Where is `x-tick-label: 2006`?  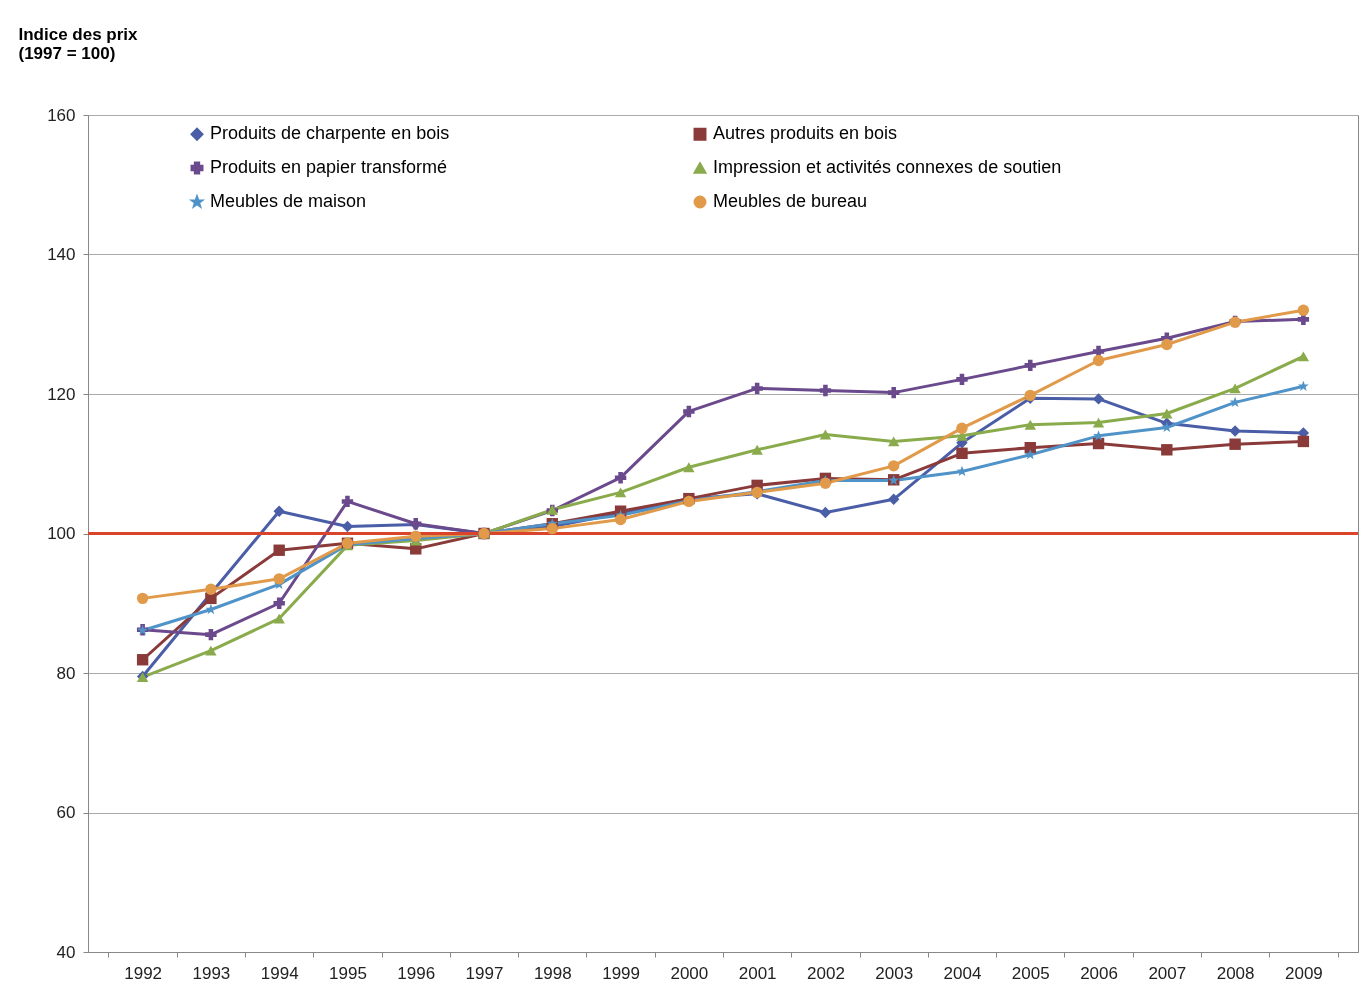 x-tick-label: 2006 is located at coordinates (1099, 973).